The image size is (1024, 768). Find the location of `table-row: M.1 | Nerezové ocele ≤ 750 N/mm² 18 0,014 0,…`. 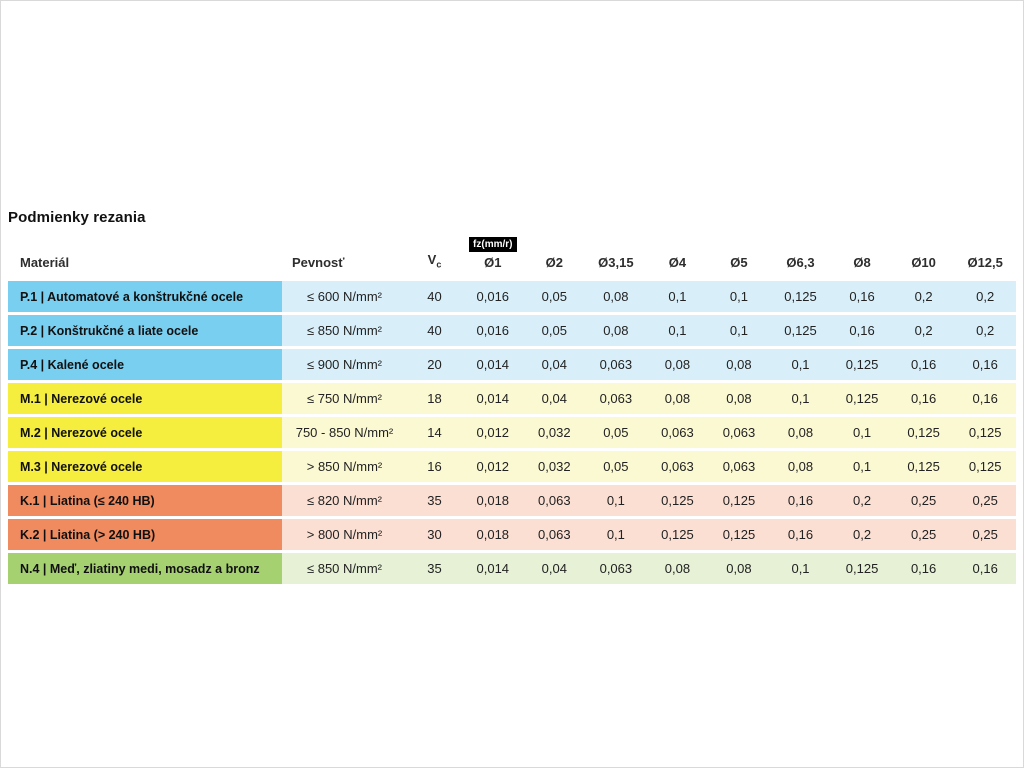

table-row: M.1 | Nerezové ocele ≤ 750 N/mm² 18 0,014 0,… is located at coordinates (512, 398).